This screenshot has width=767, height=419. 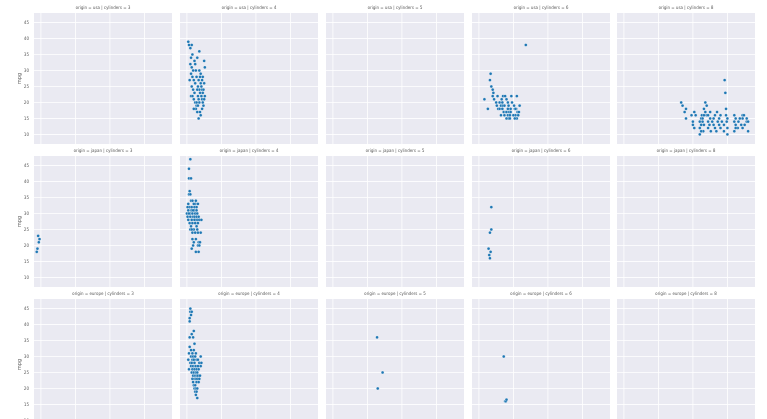 What do you see at coordinates (395, 217) in the screenshot?
I see `facet-panel: origin = japan | cylinders = 5` at bounding box center [395, 217].